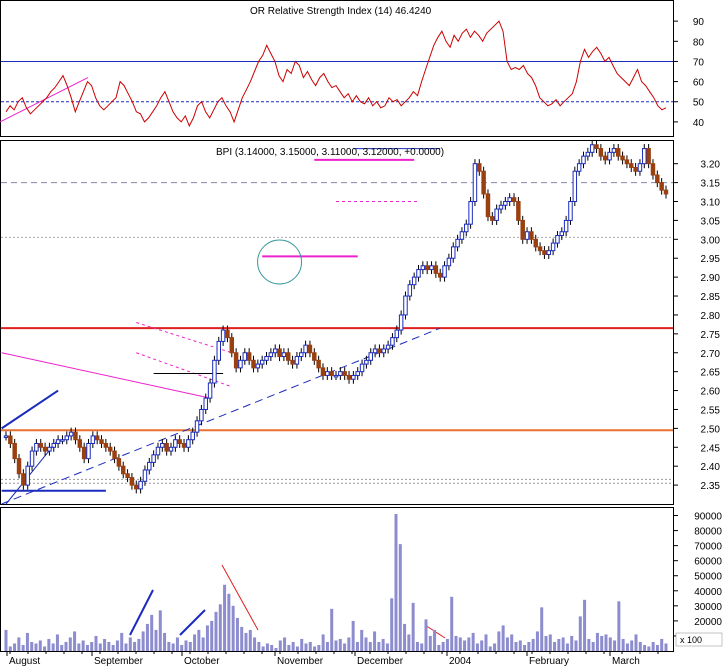 This screenshot has width=724, height=666. What do you see at coordinates (708, 517) in the screenshot?
I see `volume-tick-label: 90000` at bounding box center [708, 517].